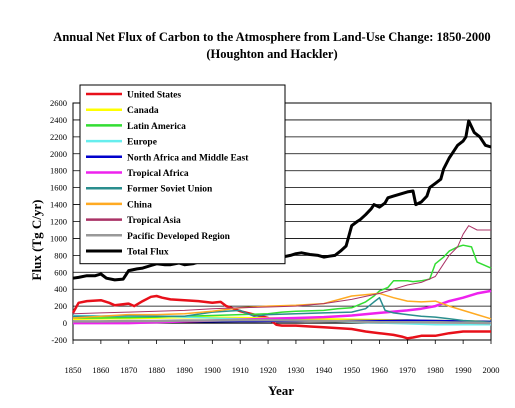 Image resolution: width=515 pixels, height=408 pixels. Describe the element at coordinates (156, 127) in the screenshot. I see `legend-label: Latin America` at that location.